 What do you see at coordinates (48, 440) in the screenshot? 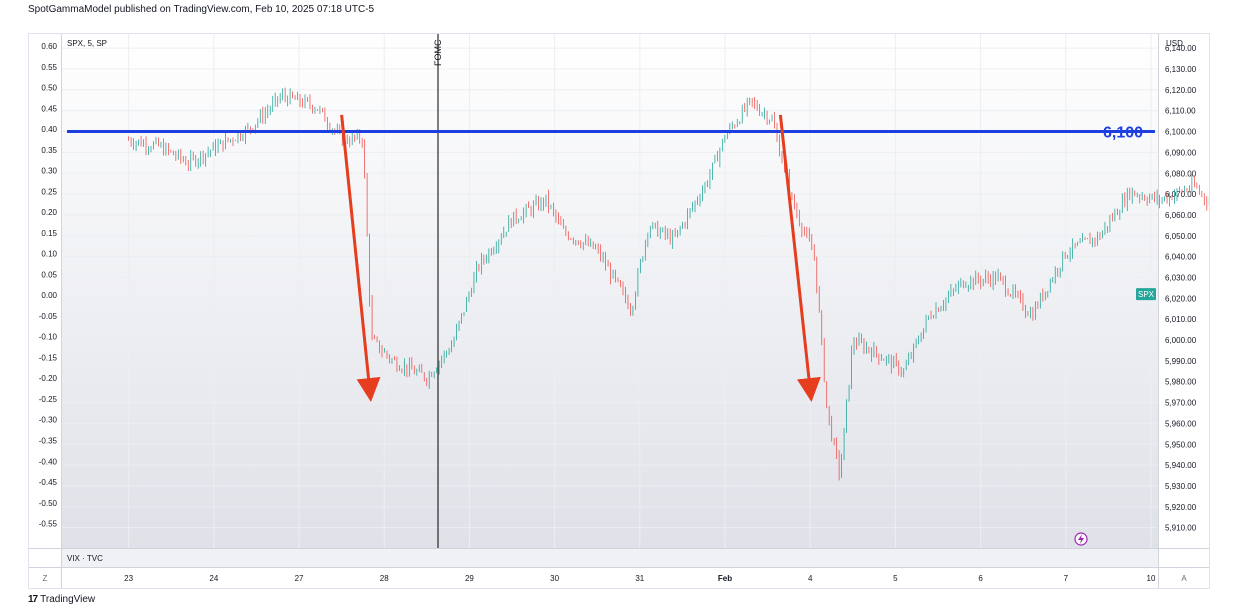
I see `left-axis-tick: -0.35` at bounding box center [48, 440].